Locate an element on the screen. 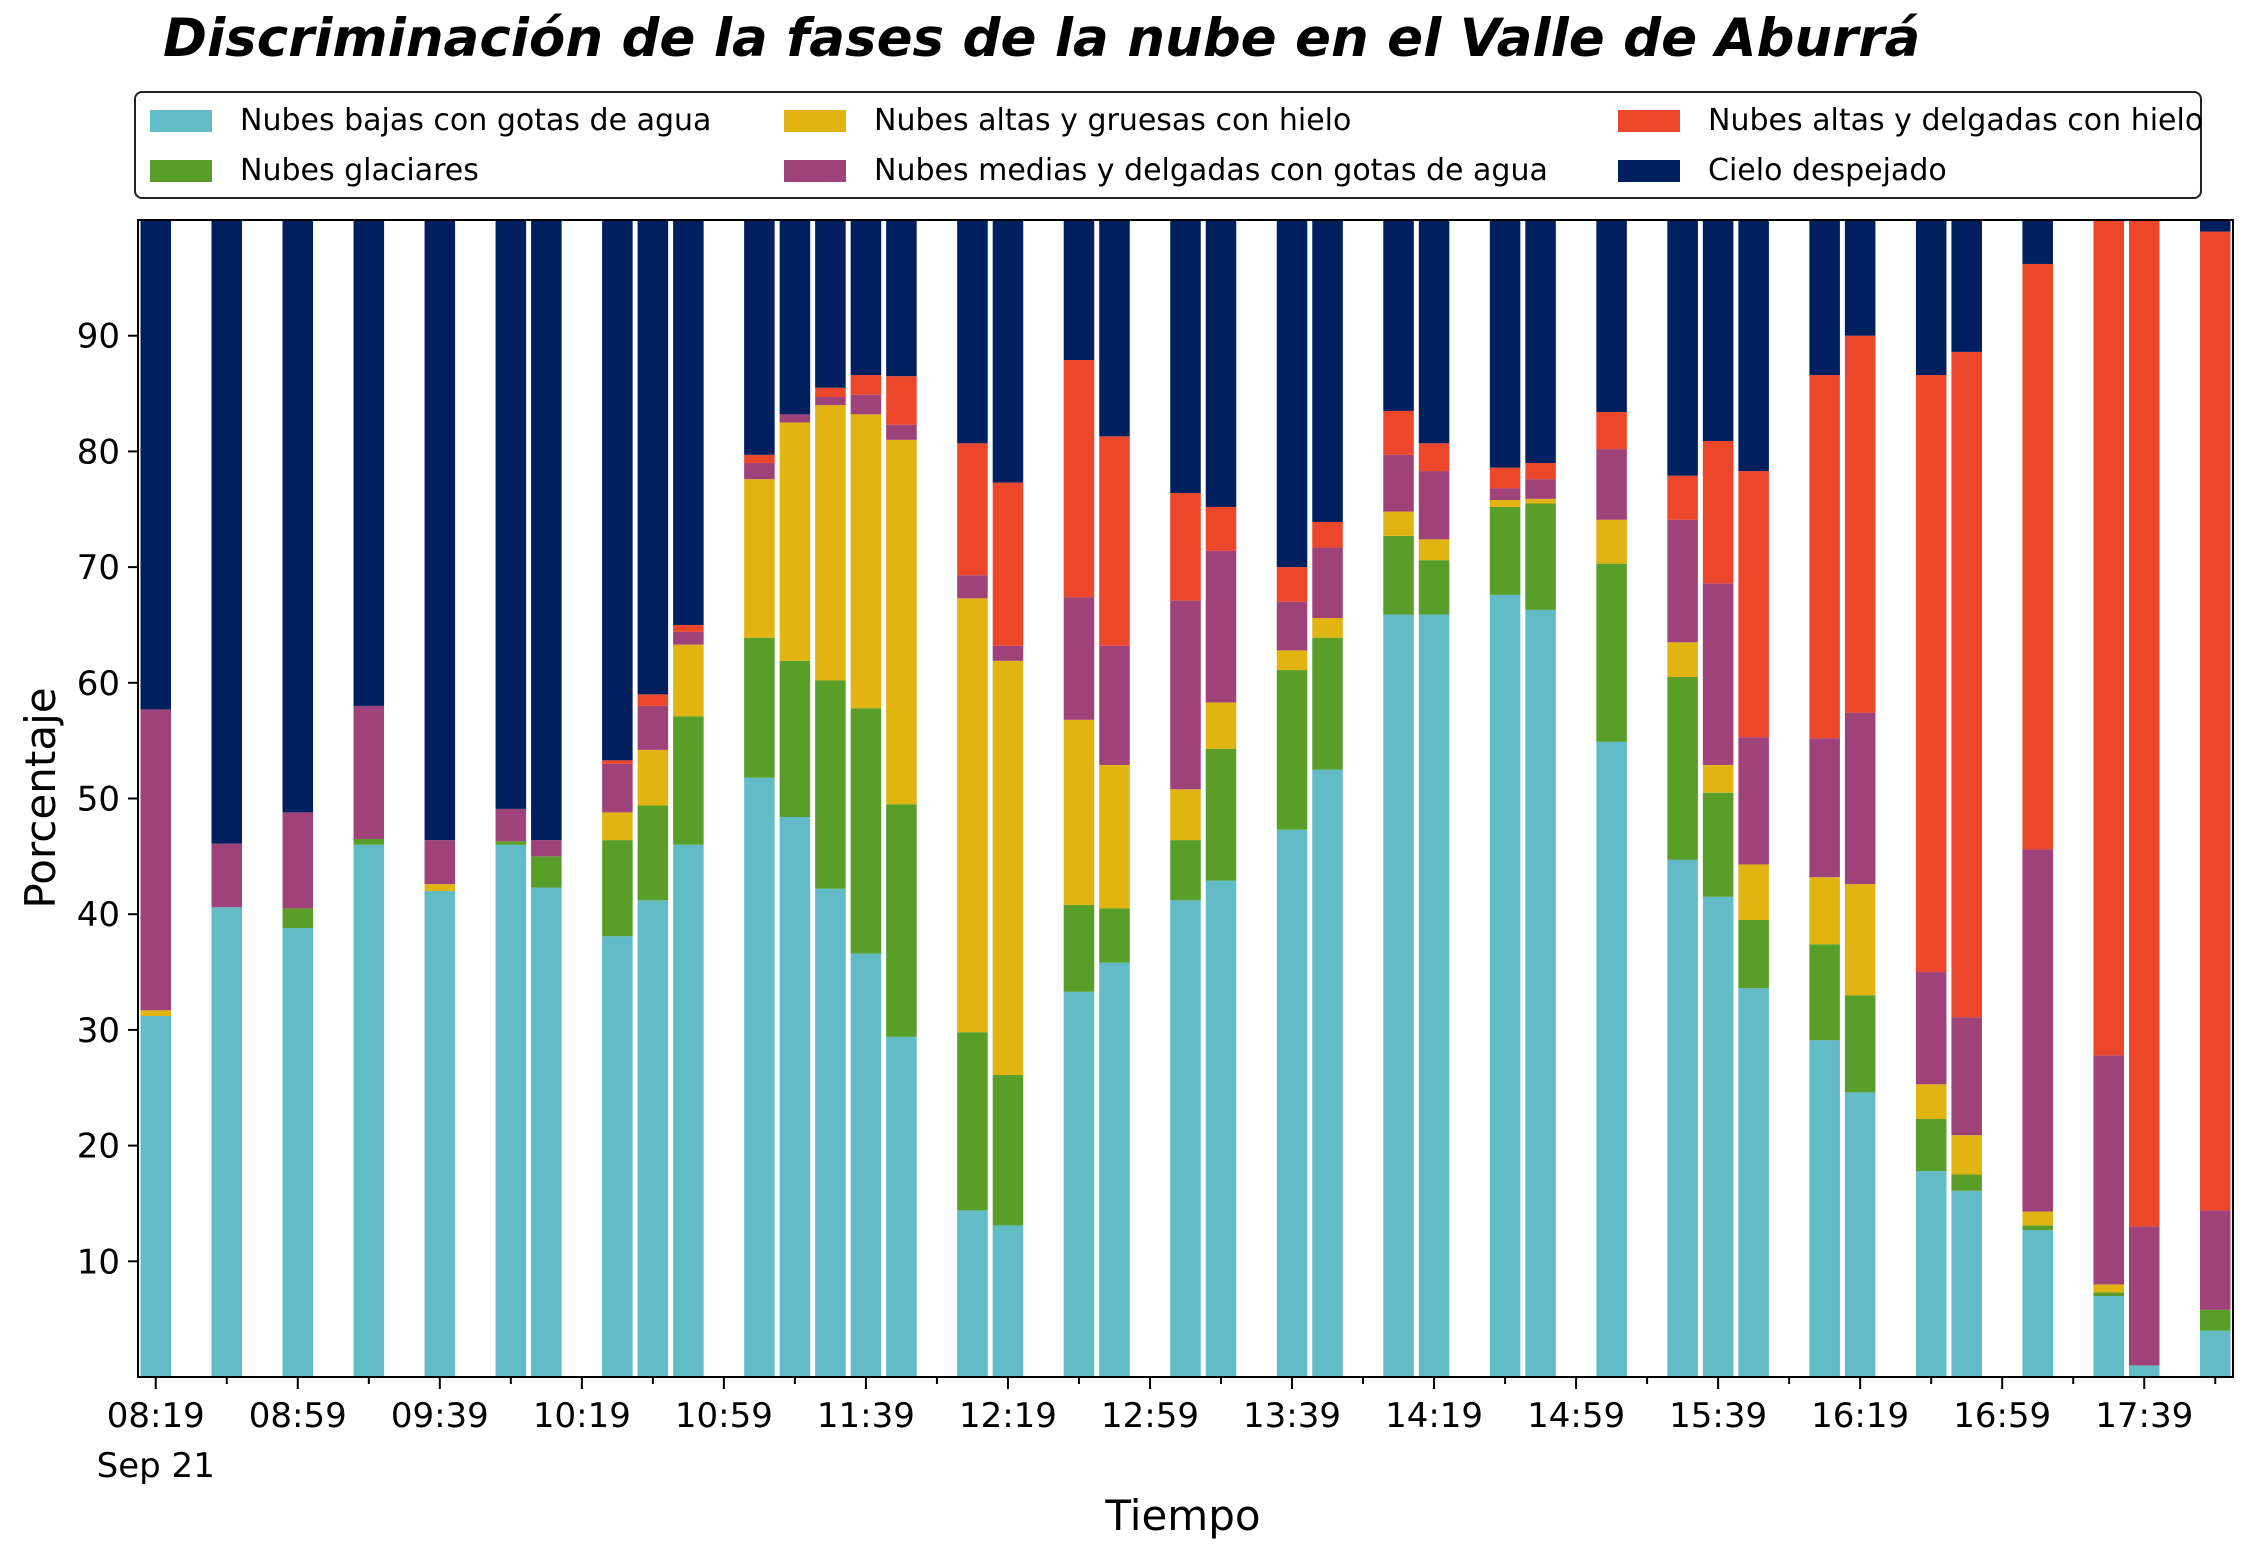 This screenshot has height=1559, width=2244. legend-item-altas-delgadas: Nubes altas y delgadas con hielo is located at coordinates (1910, 120).